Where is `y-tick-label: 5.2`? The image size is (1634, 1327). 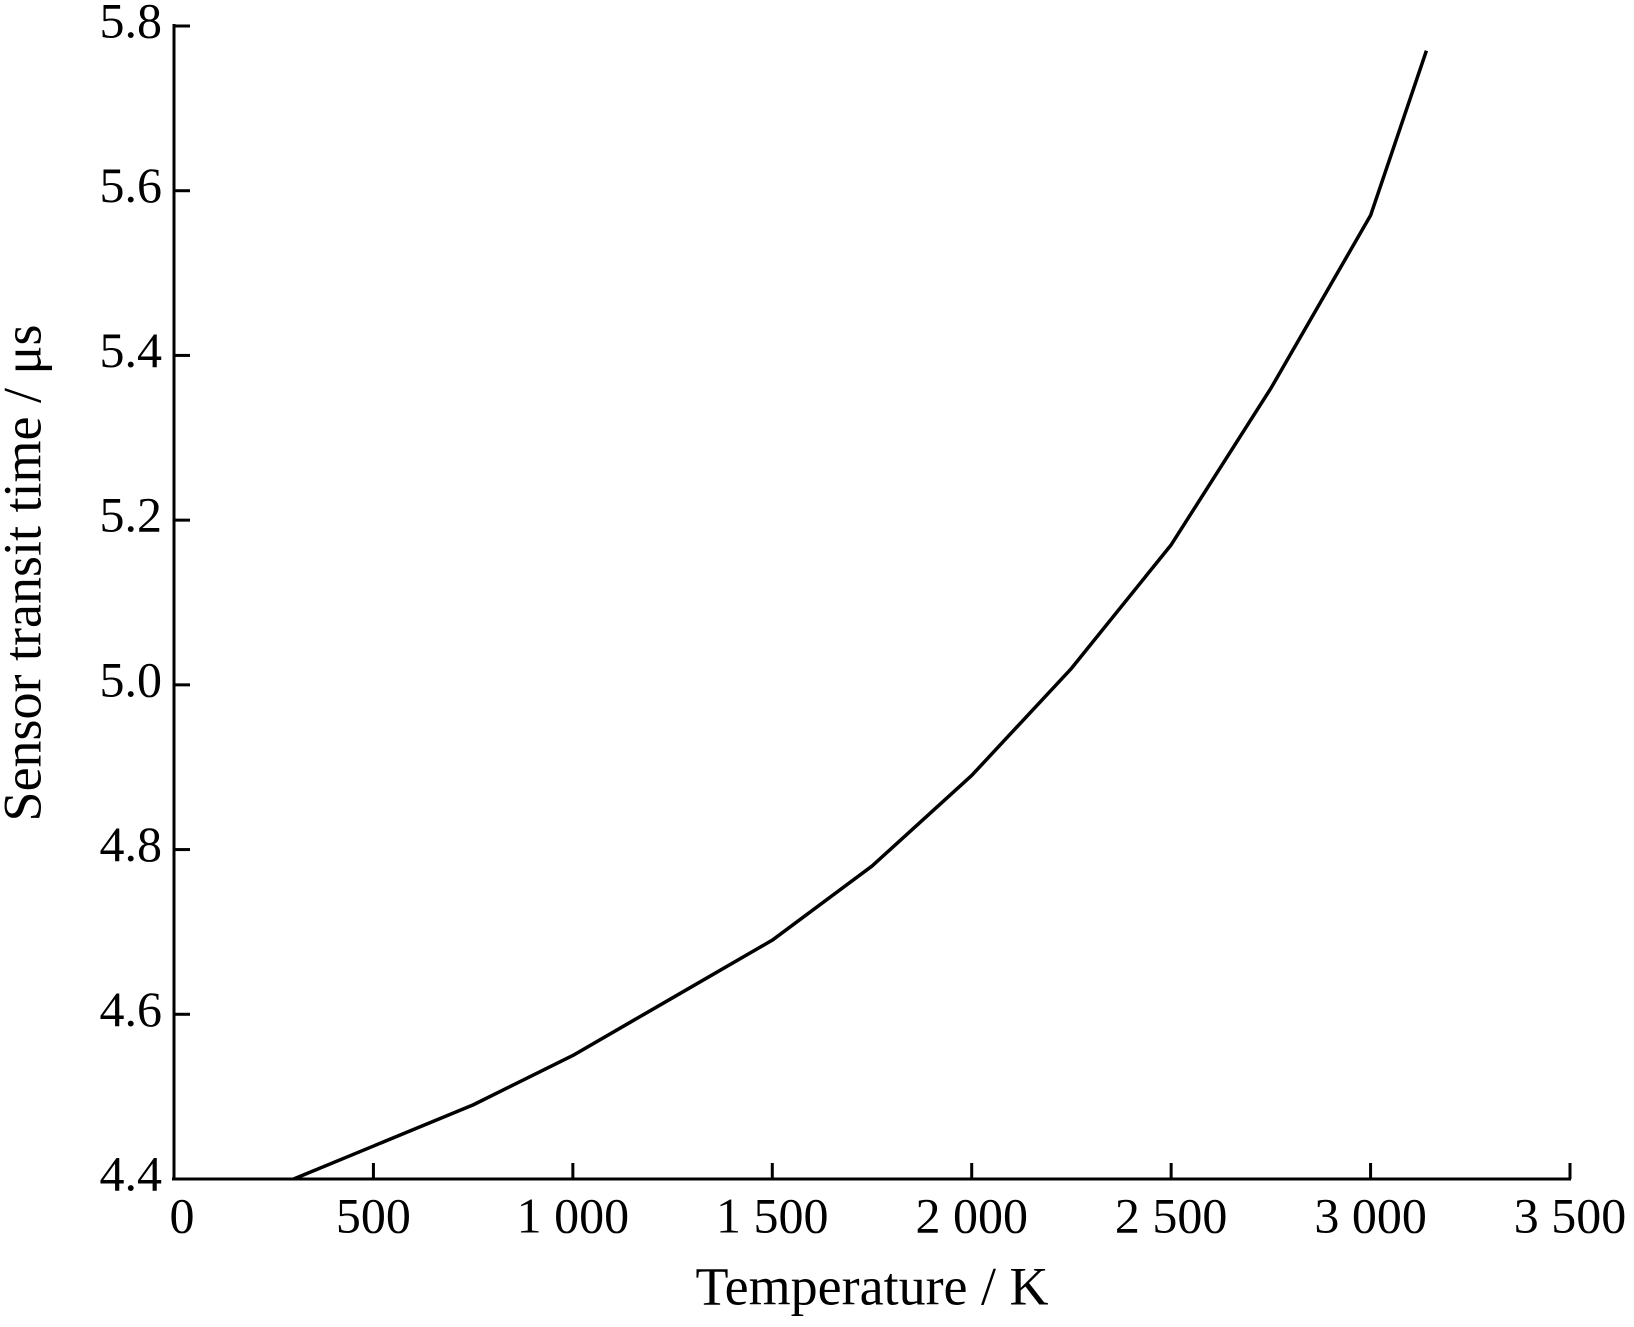 y-tick-label: 5.2 is located at coordinates (131, 515).